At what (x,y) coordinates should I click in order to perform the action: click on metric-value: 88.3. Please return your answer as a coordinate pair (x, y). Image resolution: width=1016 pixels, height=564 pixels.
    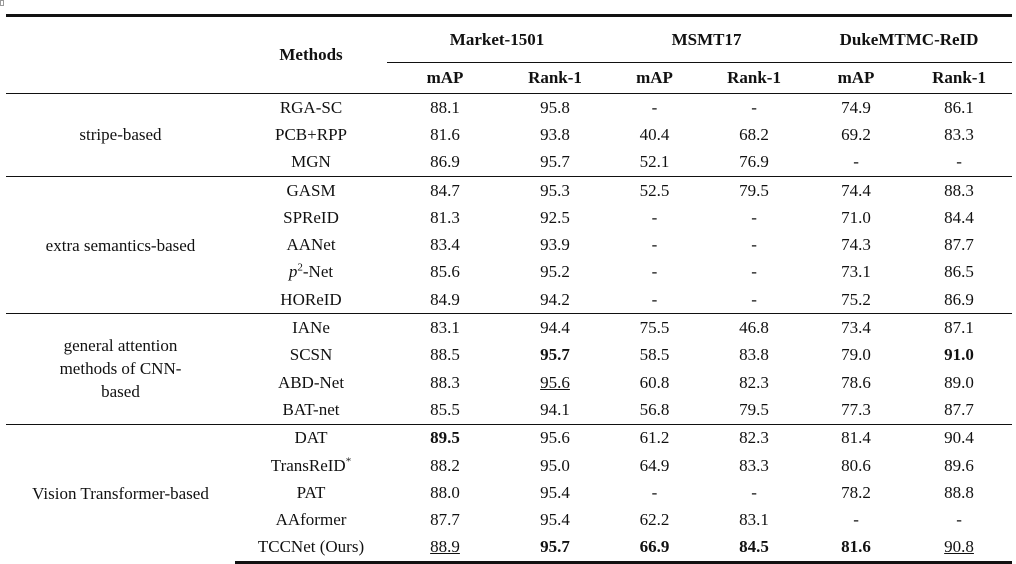
    Looking at the image, I should click on (959, 190).